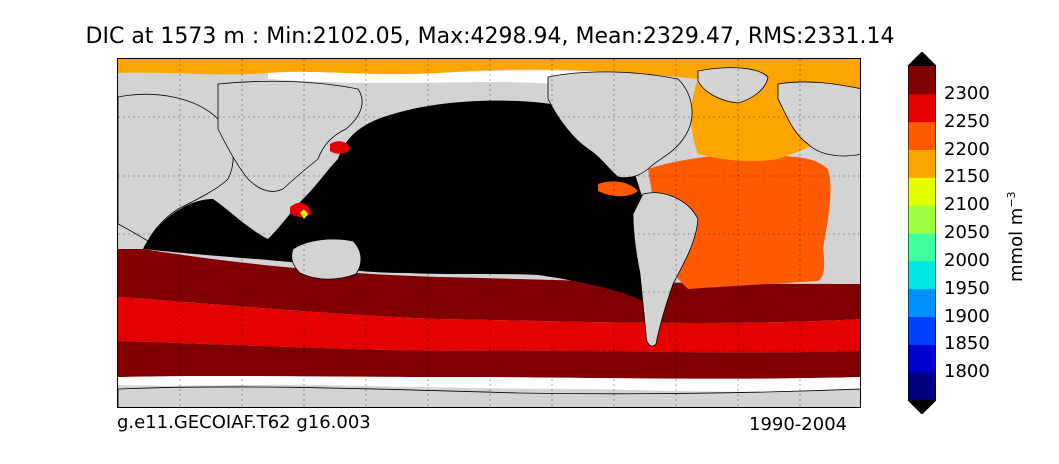  I want to click on colorbar-unit-label: mmol m−3, so click(1016, 236).